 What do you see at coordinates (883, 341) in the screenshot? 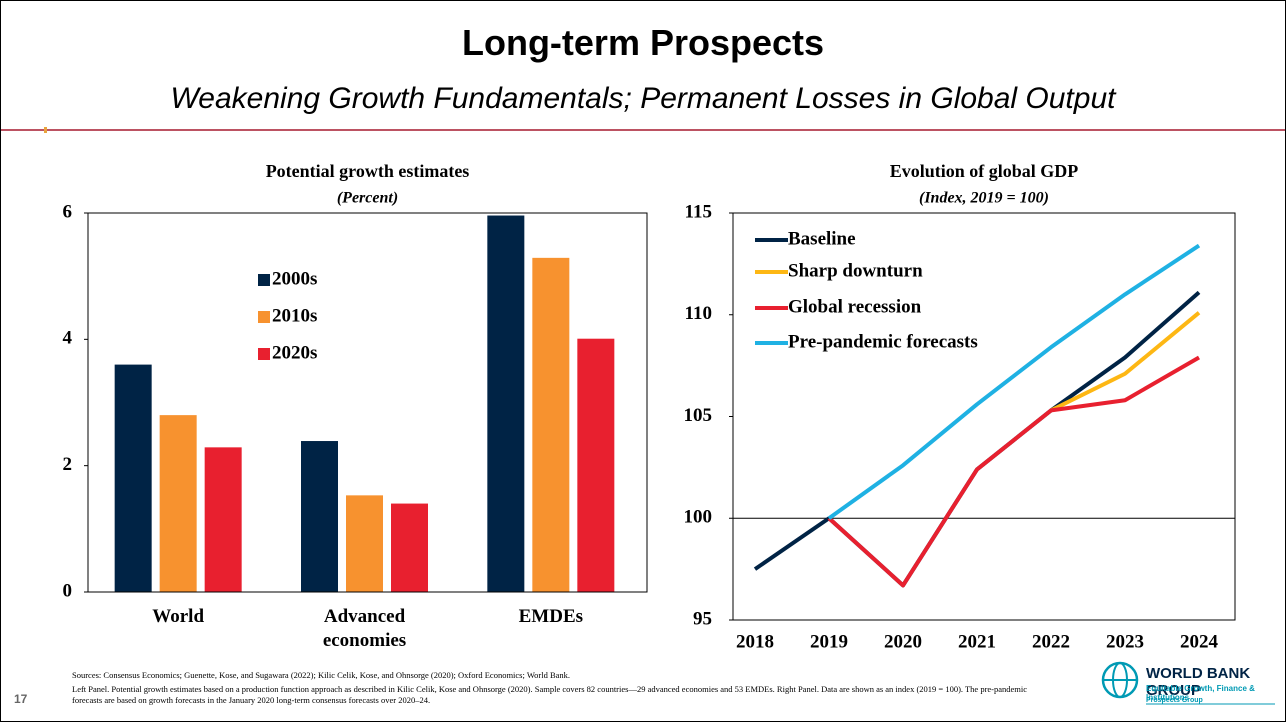
I see `legend-label: Pre-pandemic forecasts` at bounding box center [883, 341].